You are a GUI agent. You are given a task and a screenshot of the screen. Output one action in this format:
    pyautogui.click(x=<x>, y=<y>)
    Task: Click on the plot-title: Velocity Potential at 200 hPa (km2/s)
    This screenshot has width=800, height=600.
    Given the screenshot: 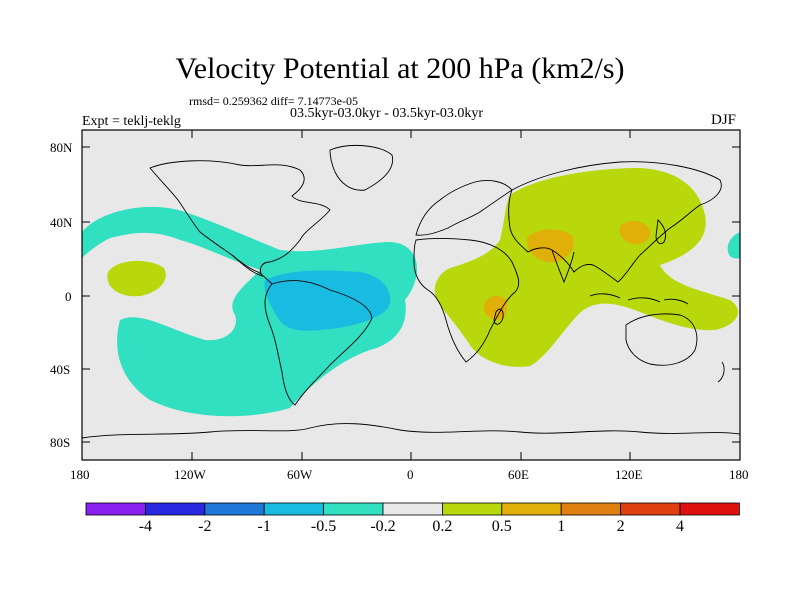 What is the action you would take?
    pyautogui.click(x=400, y=68)
    